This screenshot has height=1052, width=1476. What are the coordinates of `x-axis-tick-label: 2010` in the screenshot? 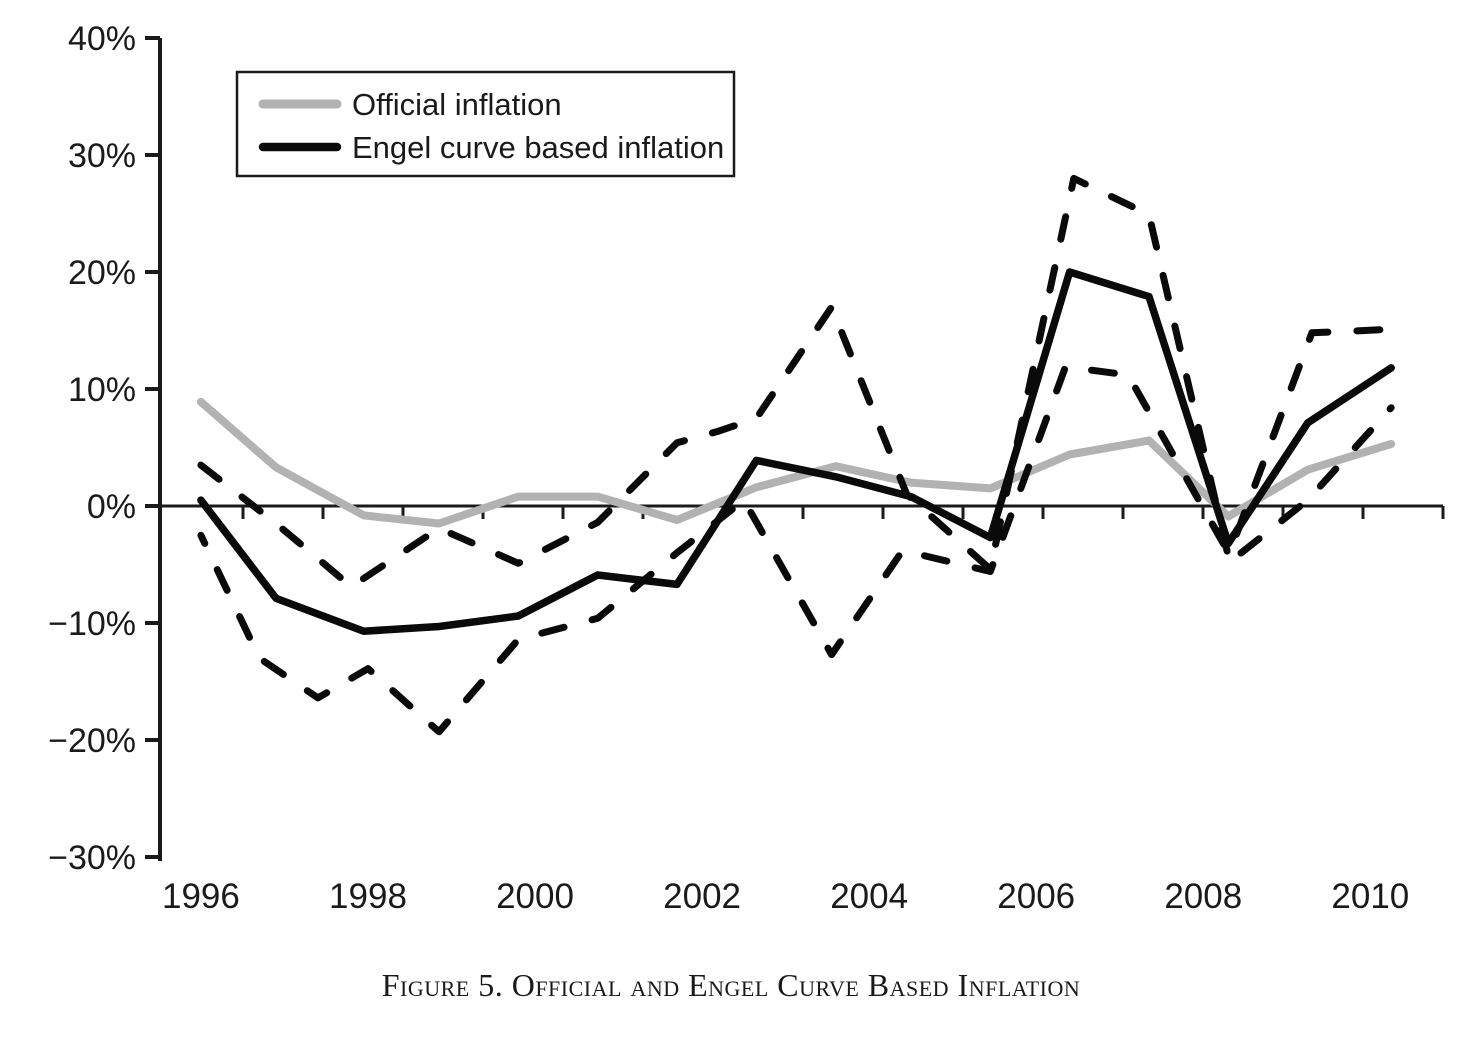 It's located at (1370, 896).